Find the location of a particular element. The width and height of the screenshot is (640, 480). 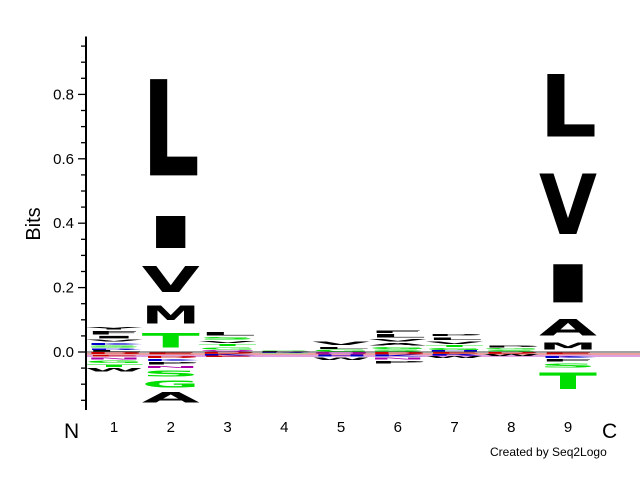

position-label: 9 is located at coordinates (568, 427).